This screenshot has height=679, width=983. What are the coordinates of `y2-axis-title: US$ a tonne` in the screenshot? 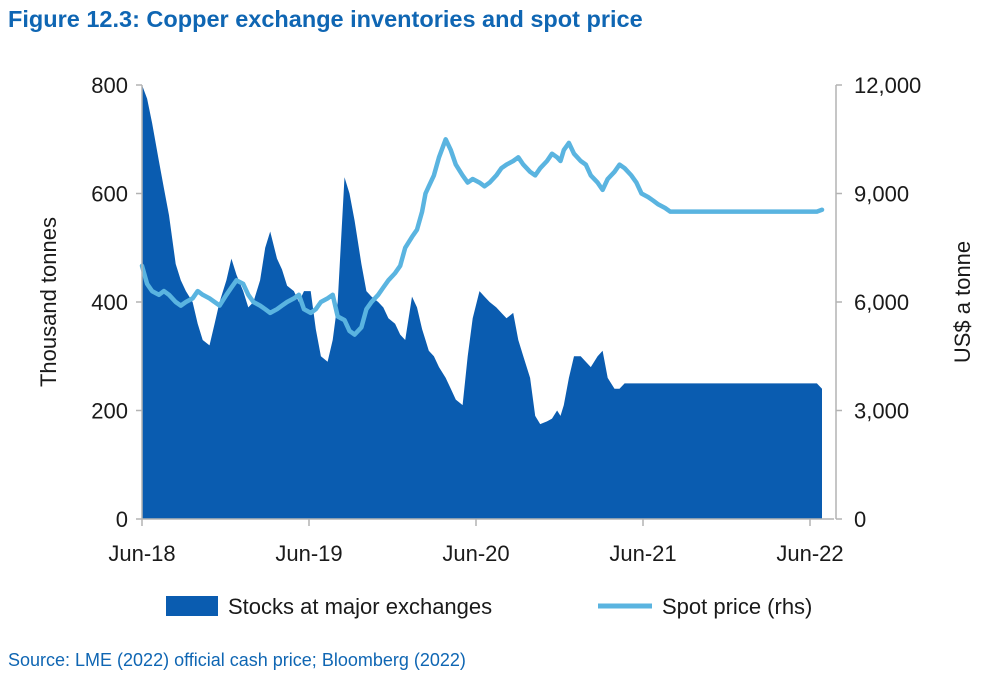 It's located at (962, 302).